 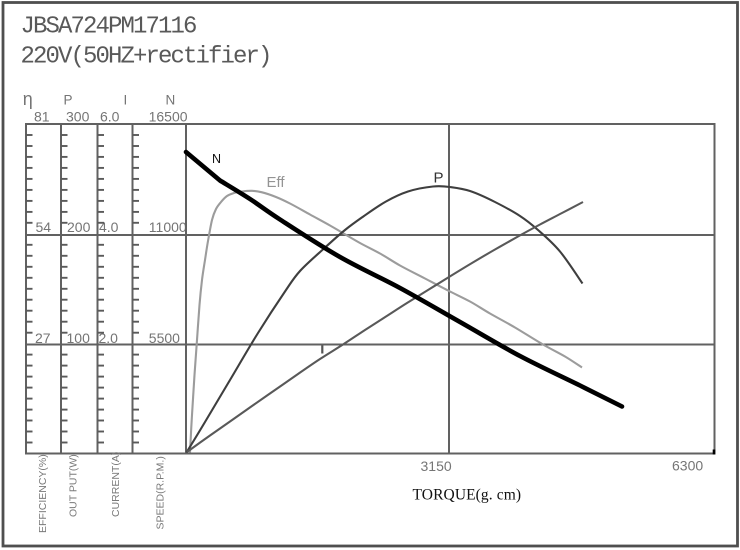 What do you see at coordinates (43, 493) in the screenshot?
I see `svg-text: EFFICIENCY(%)` at bounding box center [43, 493].